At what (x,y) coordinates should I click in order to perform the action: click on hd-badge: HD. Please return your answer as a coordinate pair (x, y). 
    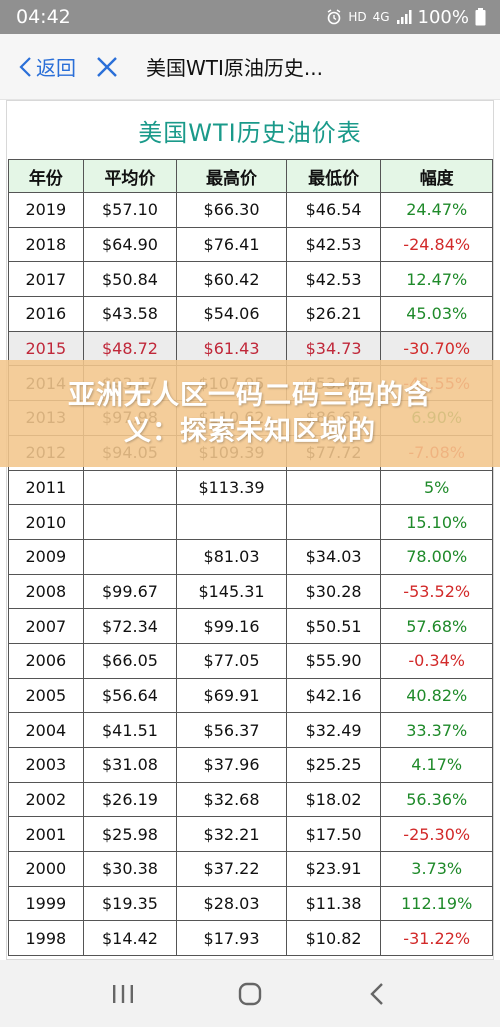
    Looking at the image, I should click on (357, 17).